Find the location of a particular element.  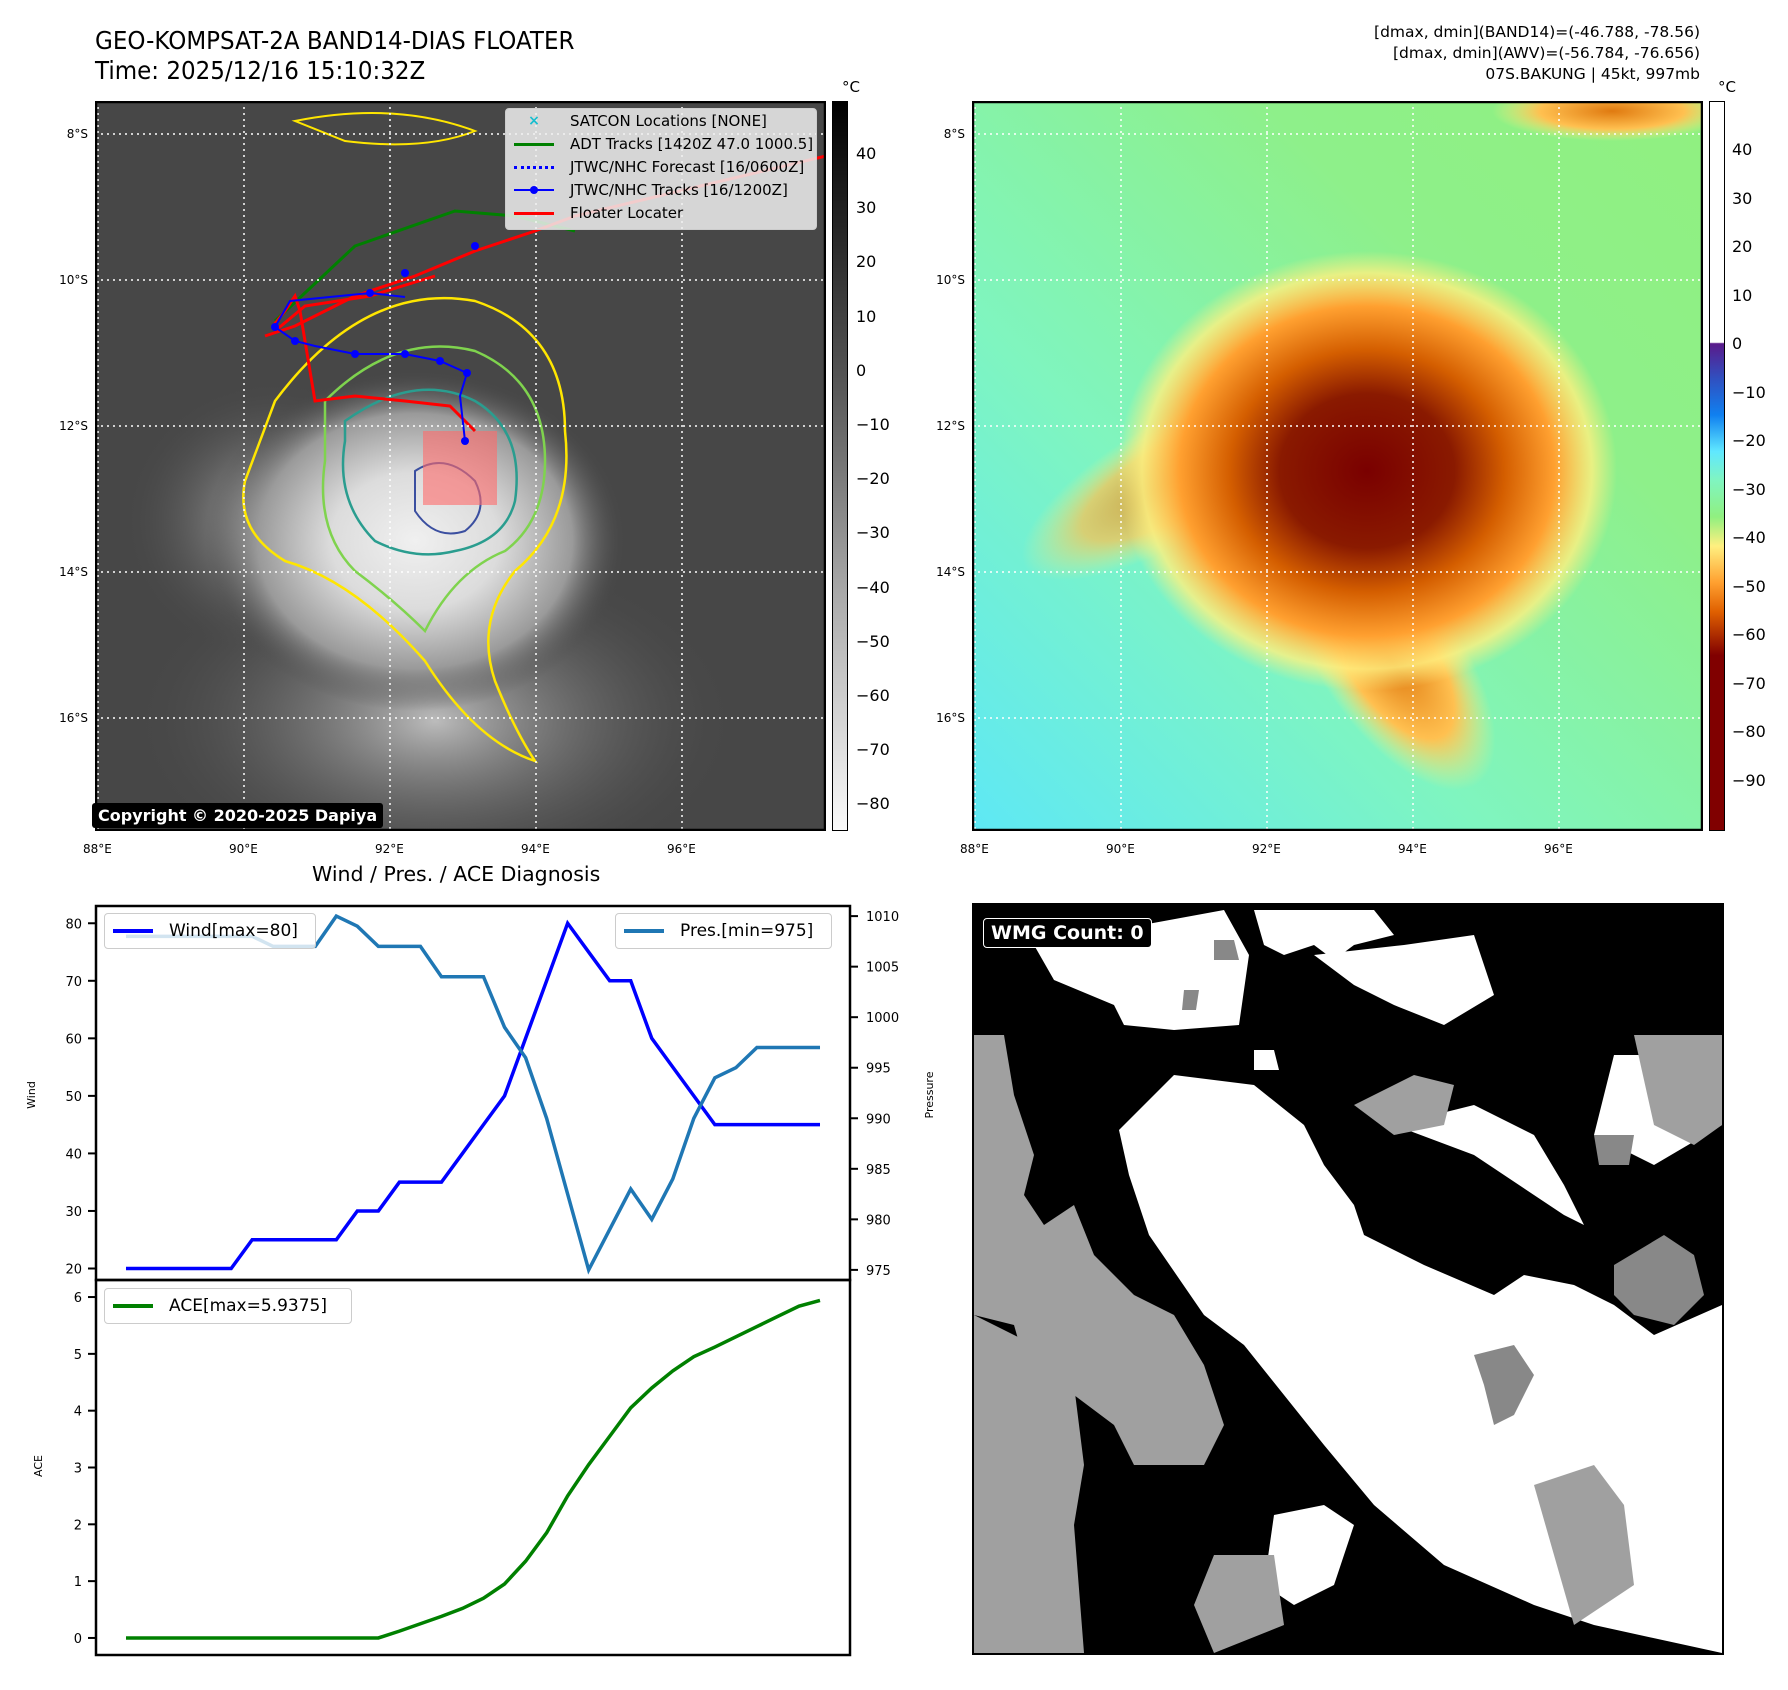

ace-chart: 0 1 2 3 4 5 6 ACE is located at coordinates (442, 1467).